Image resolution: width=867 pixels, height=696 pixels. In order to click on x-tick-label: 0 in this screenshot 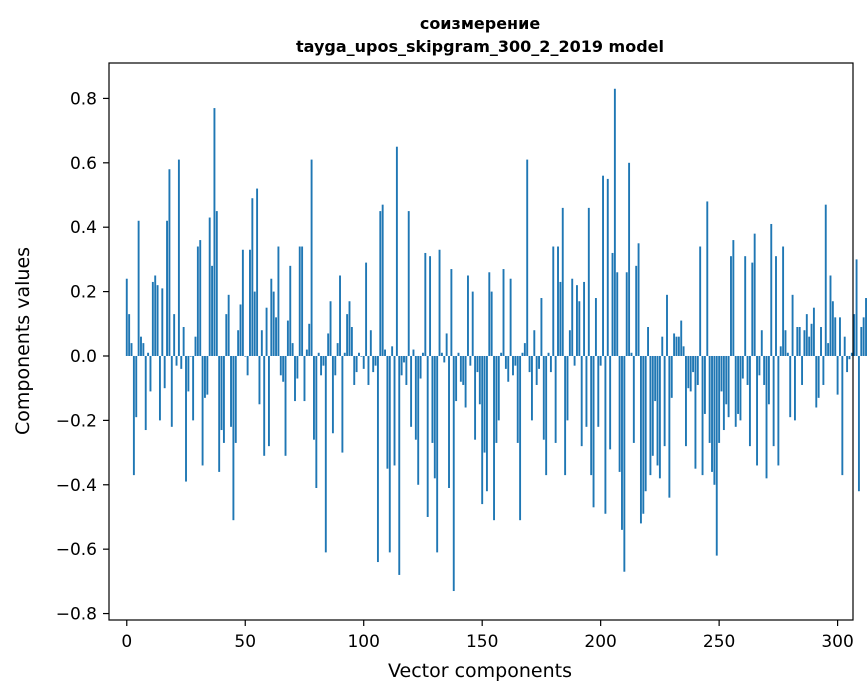, I will do `click(126, 642)`.